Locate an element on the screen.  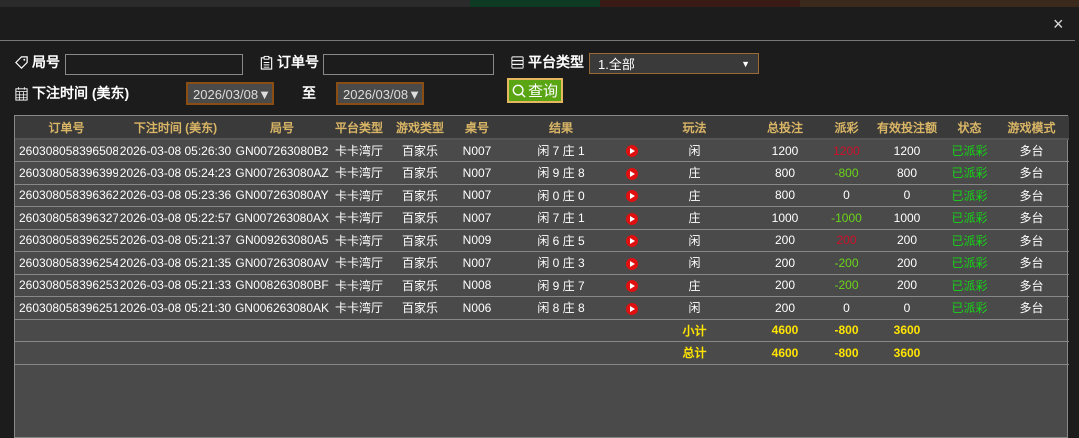
close-button: × is located at coordinates (1058, 24).